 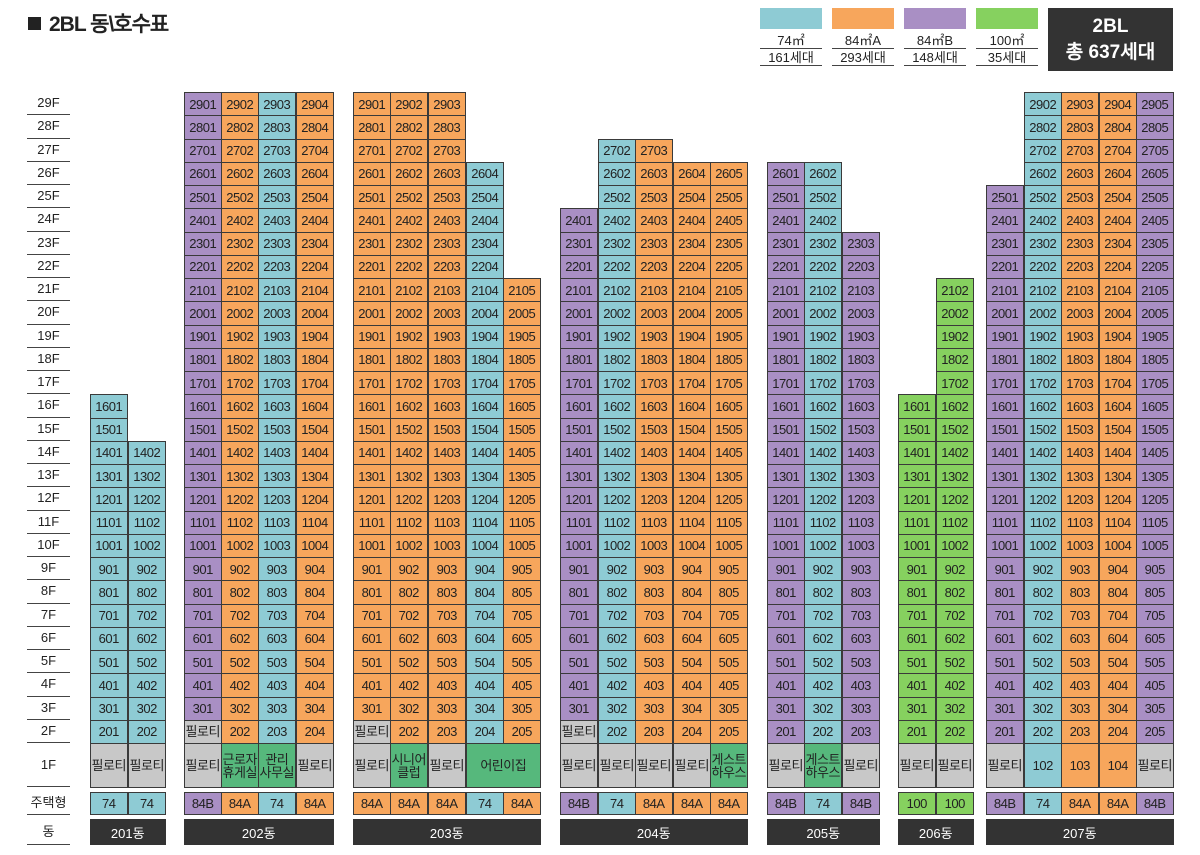 What do you see at coordinates (861, 545) in the screenshot?
I see `unit-cell: 1003` at bounding box center [861, 545].